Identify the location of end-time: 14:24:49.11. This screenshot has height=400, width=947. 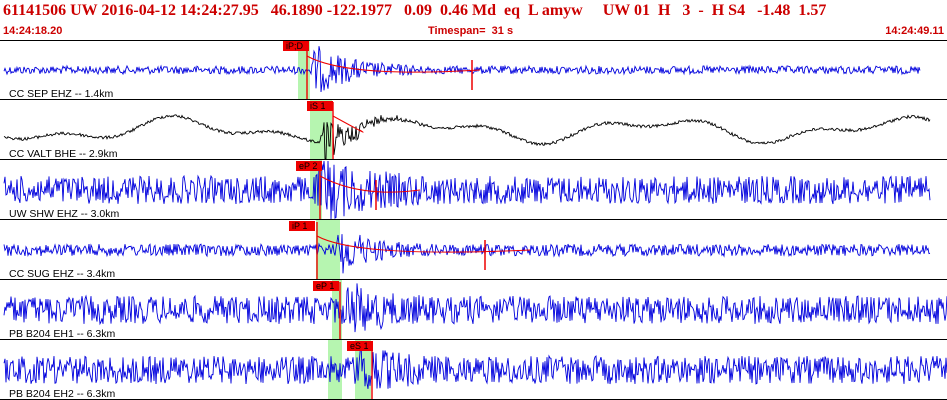
(914, 31).